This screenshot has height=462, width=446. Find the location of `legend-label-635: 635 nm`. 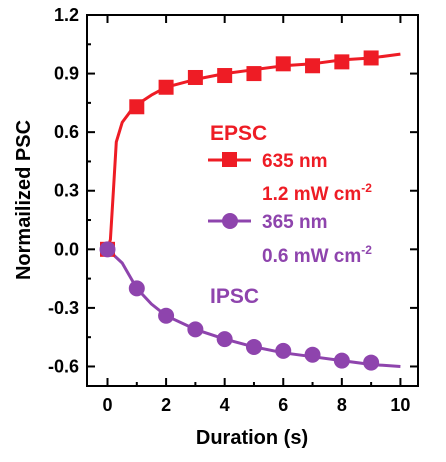

legend-label-635: 635 nm is located at coordinates (294, 161).